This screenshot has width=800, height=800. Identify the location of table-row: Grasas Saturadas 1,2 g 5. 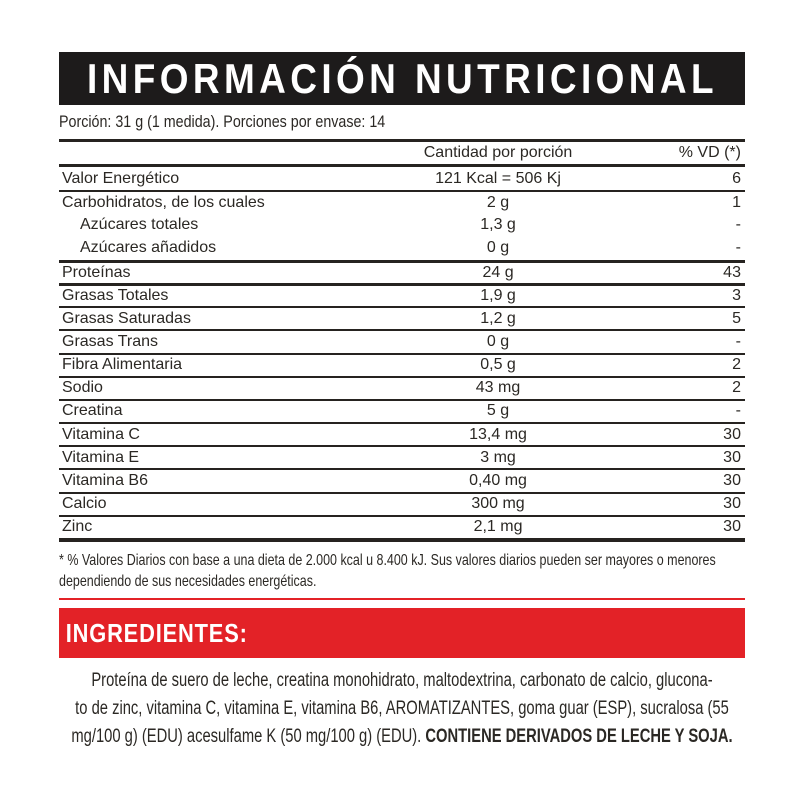
(402, 317).